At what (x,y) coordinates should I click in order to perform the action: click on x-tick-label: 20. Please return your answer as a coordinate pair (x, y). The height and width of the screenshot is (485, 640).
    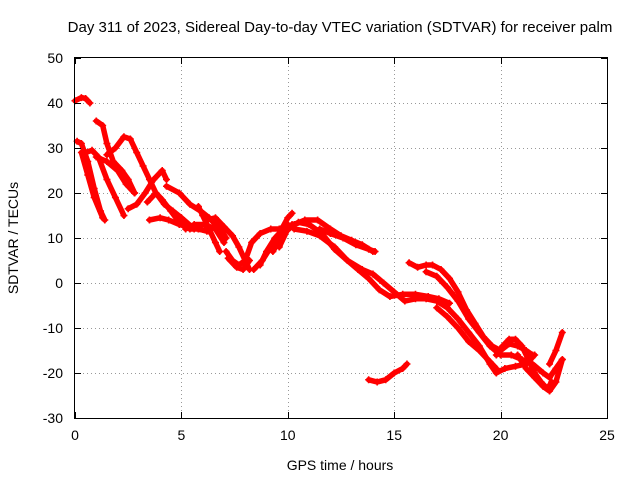
    Looking at the image, I should click on (501, 435).